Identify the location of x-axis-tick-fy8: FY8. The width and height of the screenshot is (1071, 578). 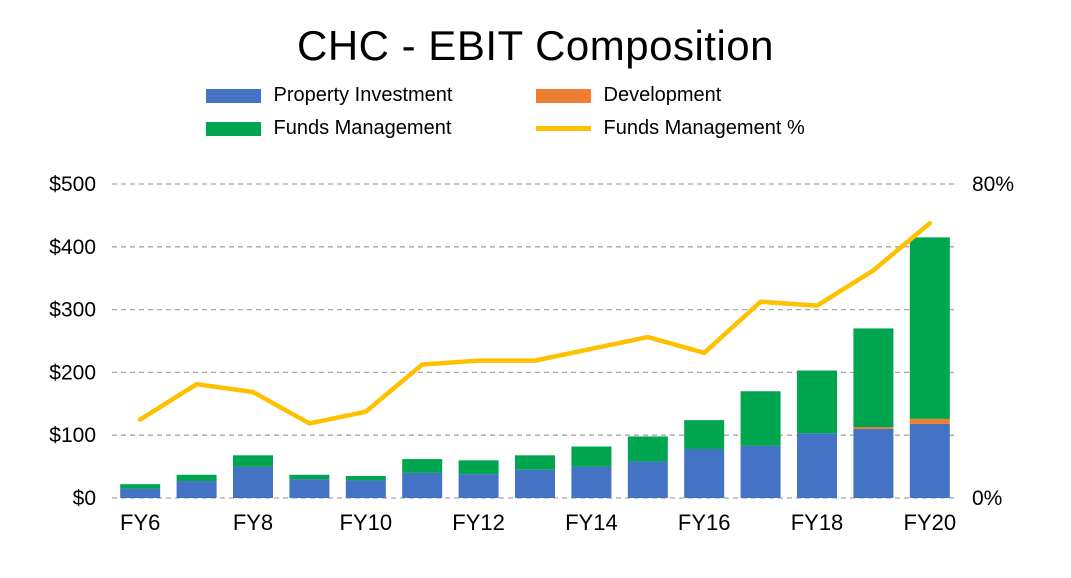
(253, 522).